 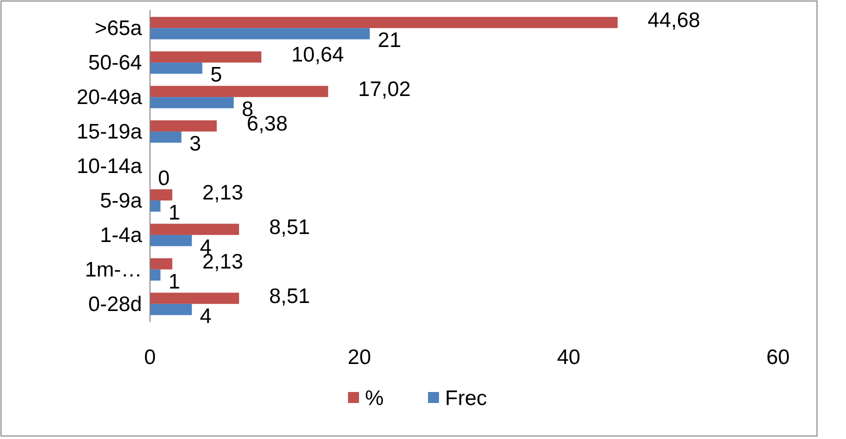 I want to click on data-label: 3, so click(x=195, y=144).